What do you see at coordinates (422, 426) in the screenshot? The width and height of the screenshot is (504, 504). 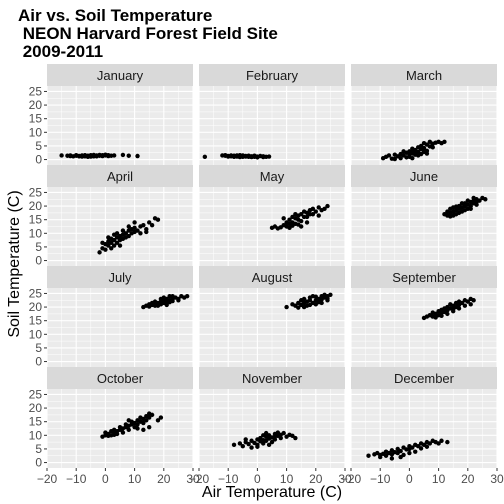 I see `facet-december: December −20 −10 0 10 20 30` at bounding box center [422, 426].